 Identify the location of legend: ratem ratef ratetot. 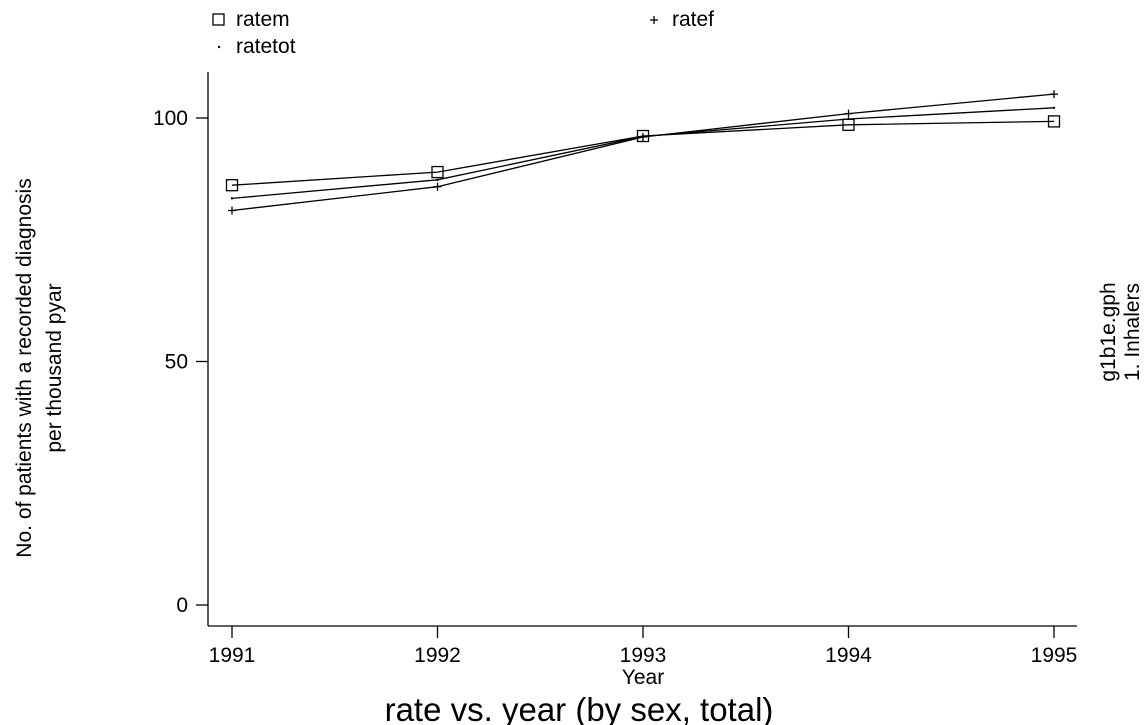
(463, 33).